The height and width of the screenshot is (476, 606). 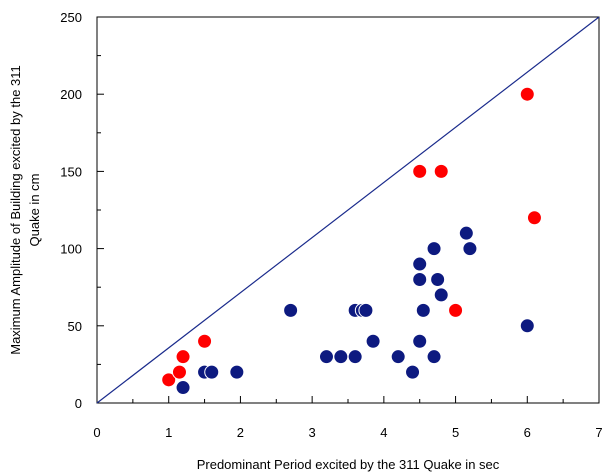 What do you see at coordinates (240, 432) in the screenshot?
I see `x-tick-label: 2` at bounding box center [240, 432].